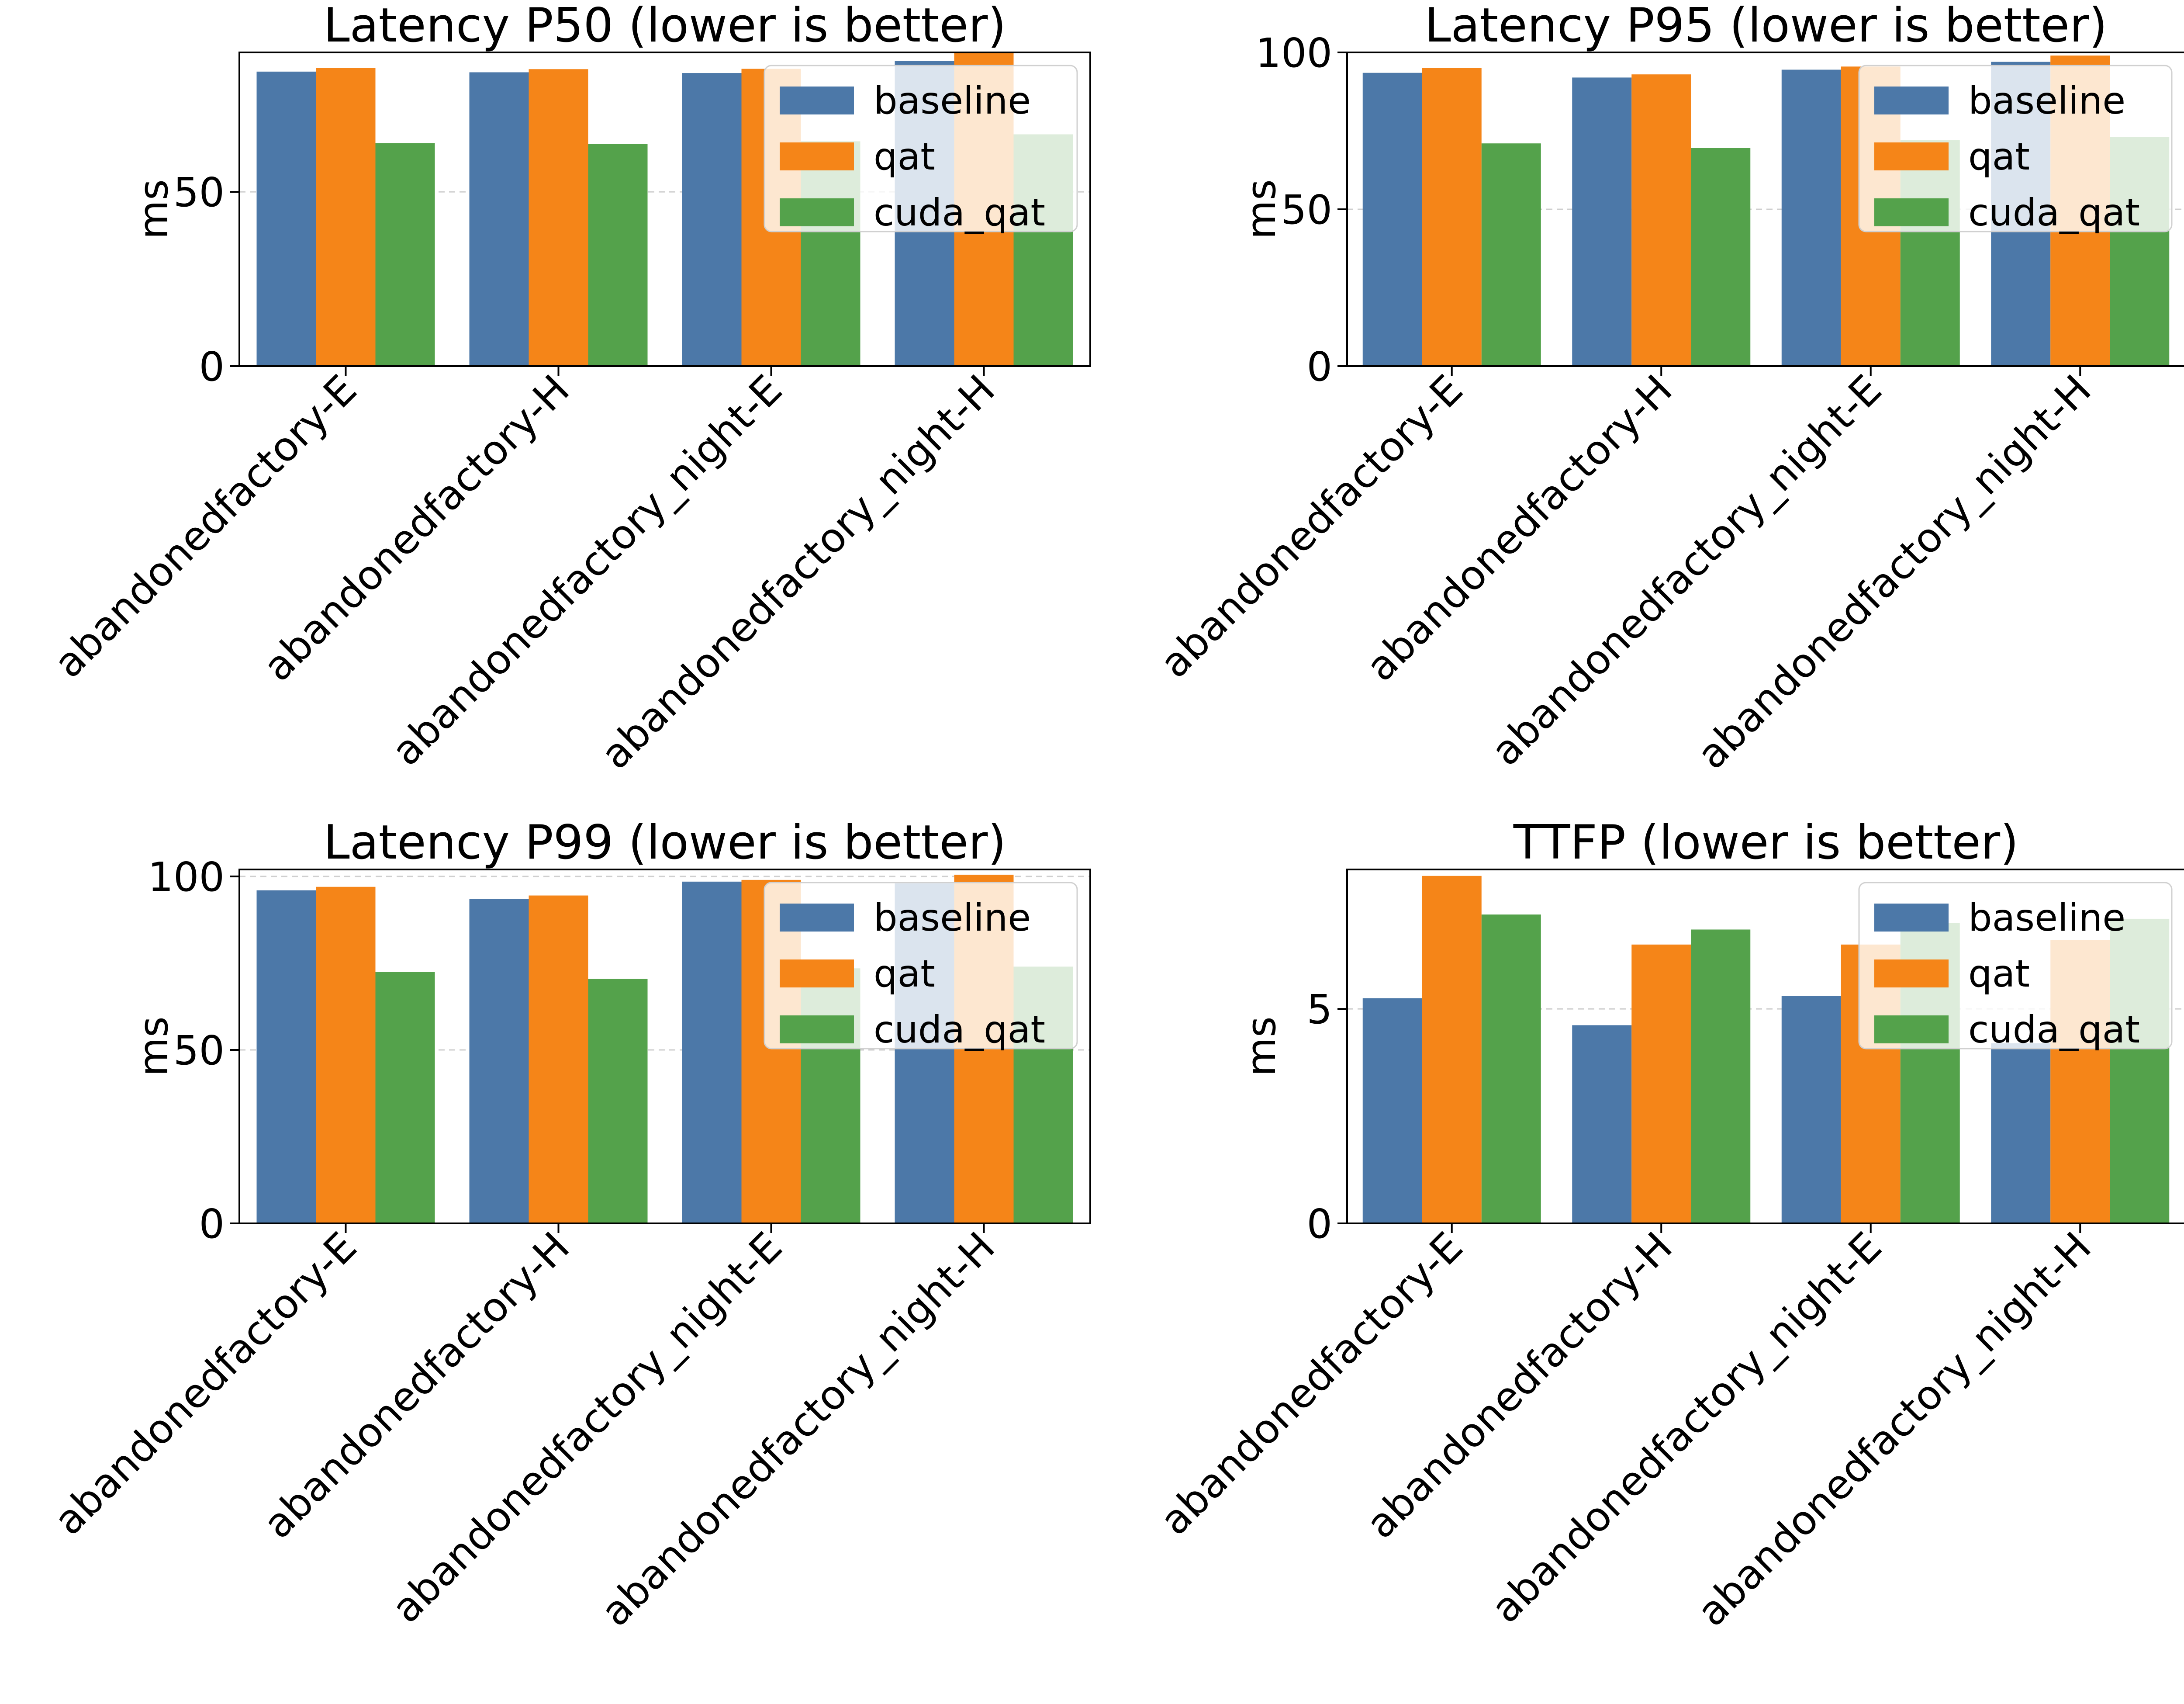 This screenshot has width=2184, height=1704. I want to click on chart-title: Latency P95 (lower is better), so click(1765, 26).